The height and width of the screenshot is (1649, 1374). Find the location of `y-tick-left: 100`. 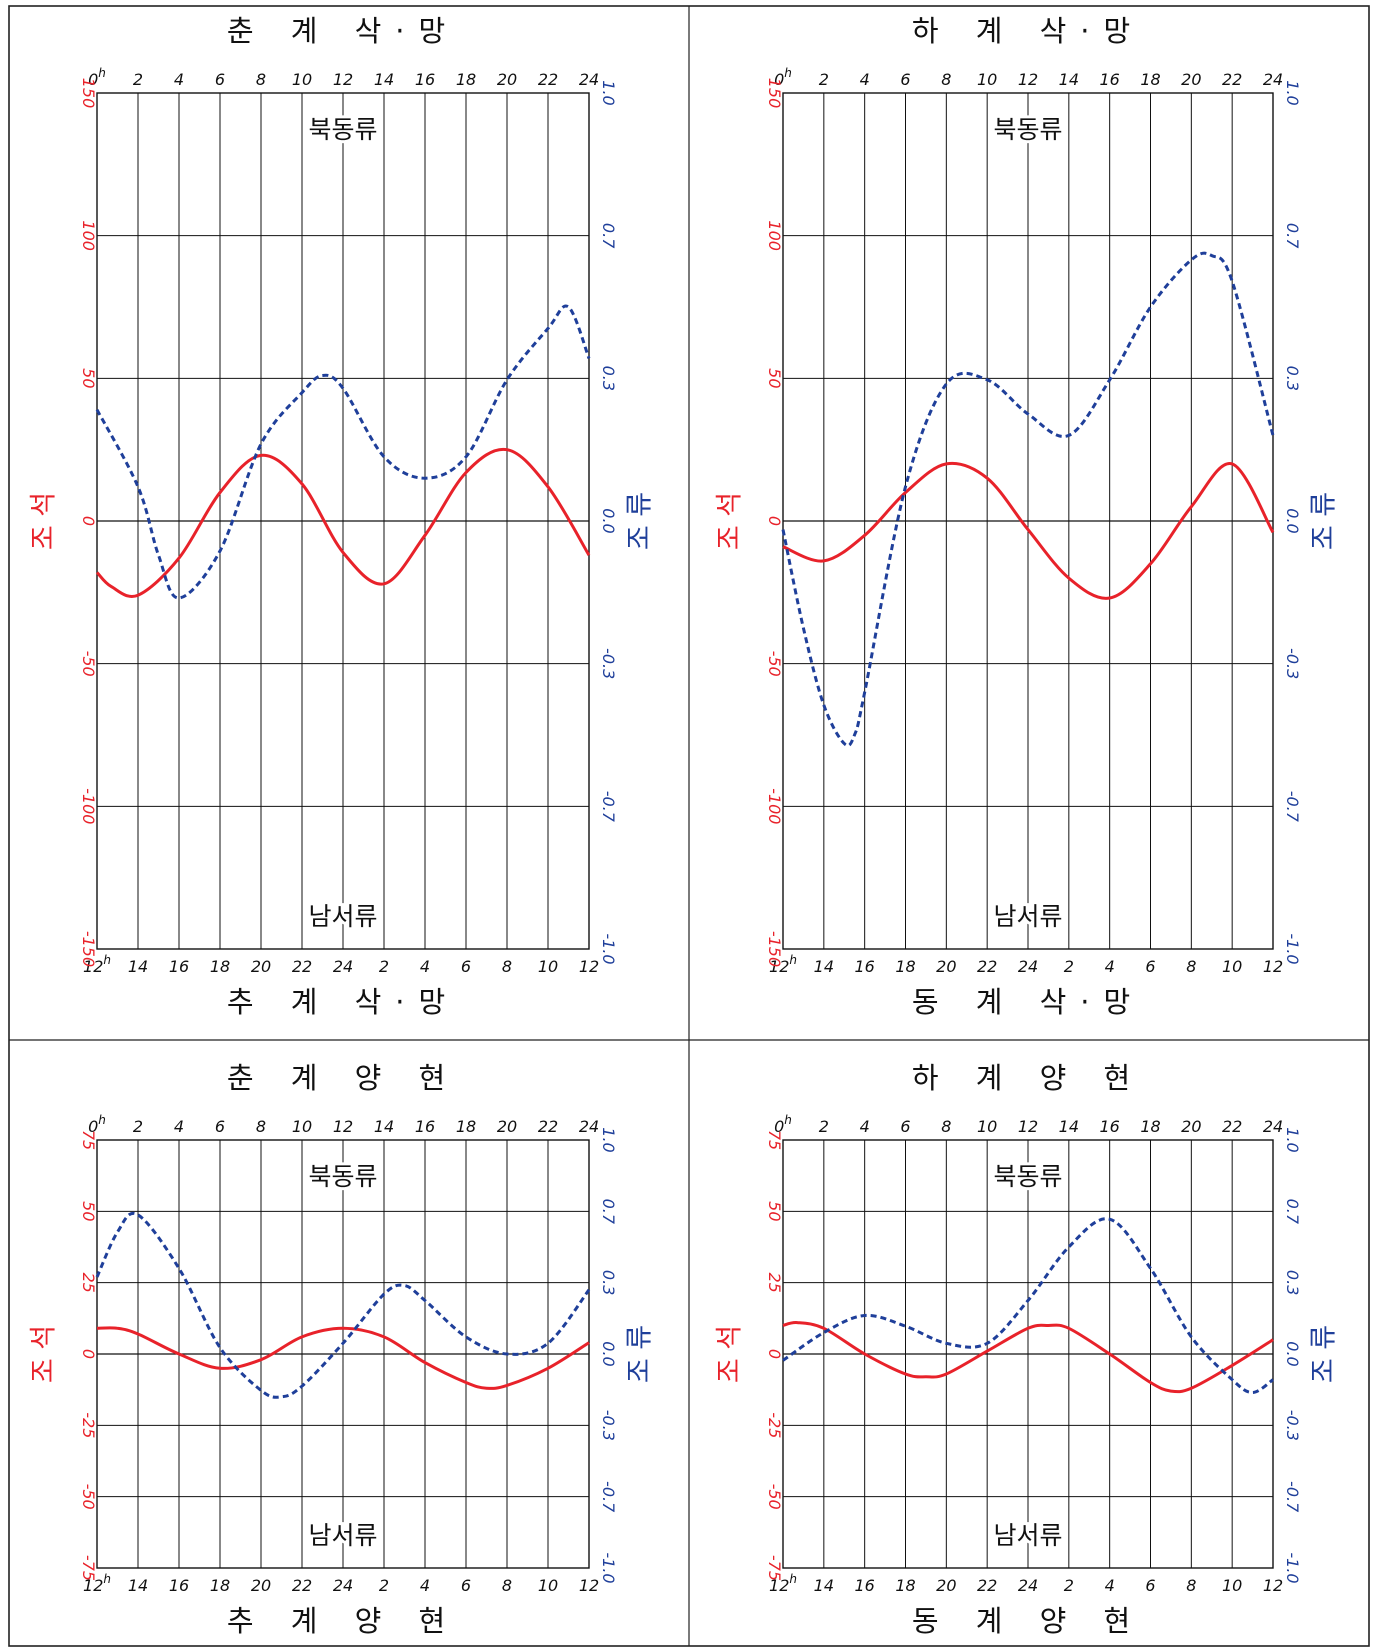

y-tick-left: 100 is located at coordinates (774, 235).